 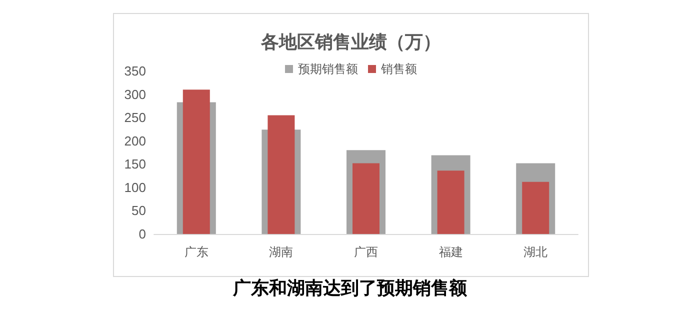 I want to click on y-tick-label: 250, so click(x=135, y=118).